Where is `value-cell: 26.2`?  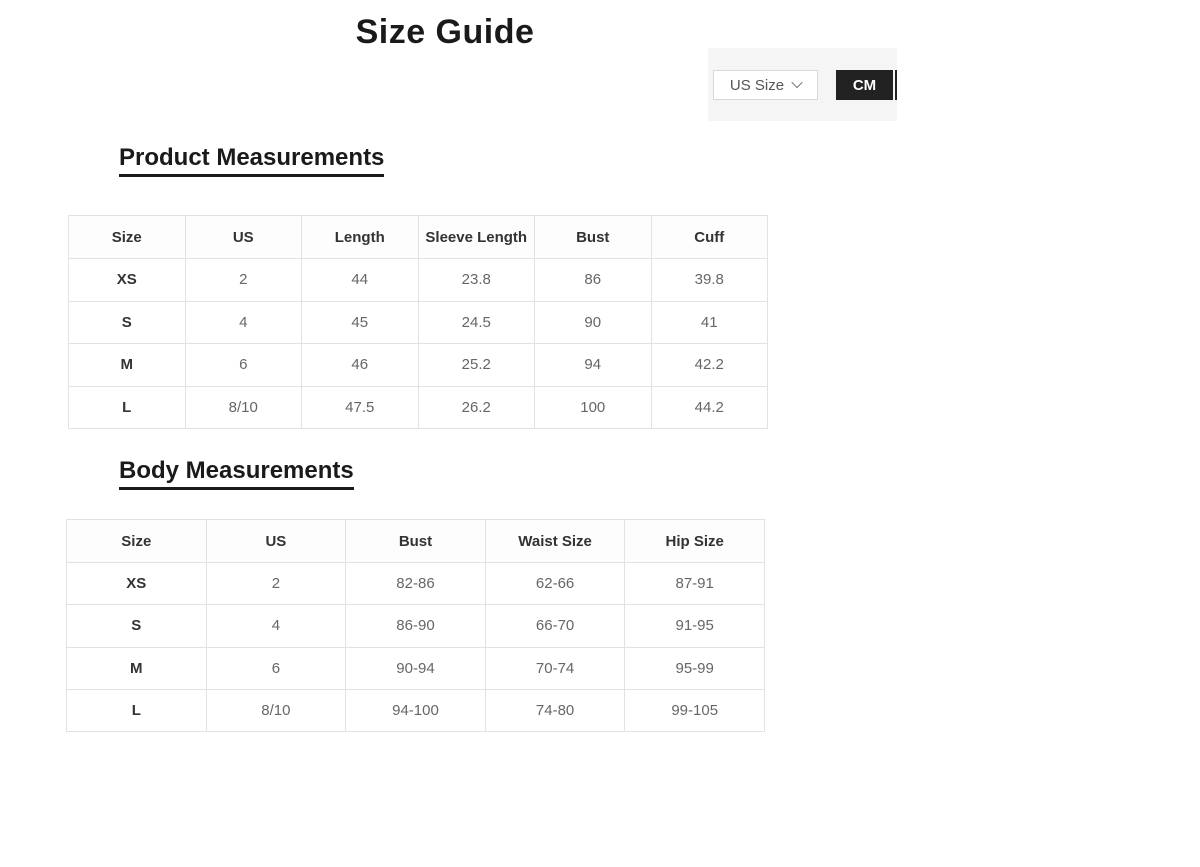
value-cell: 26.2 is located at coordinates (476, 407).